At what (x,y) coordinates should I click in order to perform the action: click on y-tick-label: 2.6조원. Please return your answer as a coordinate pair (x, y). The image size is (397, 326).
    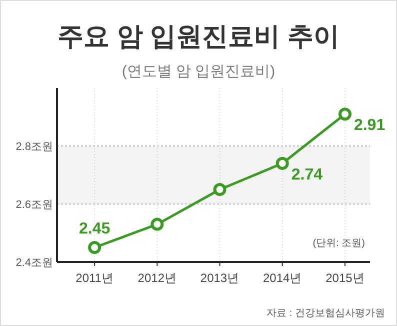
    Looking at the image, I should click on (34, 205).